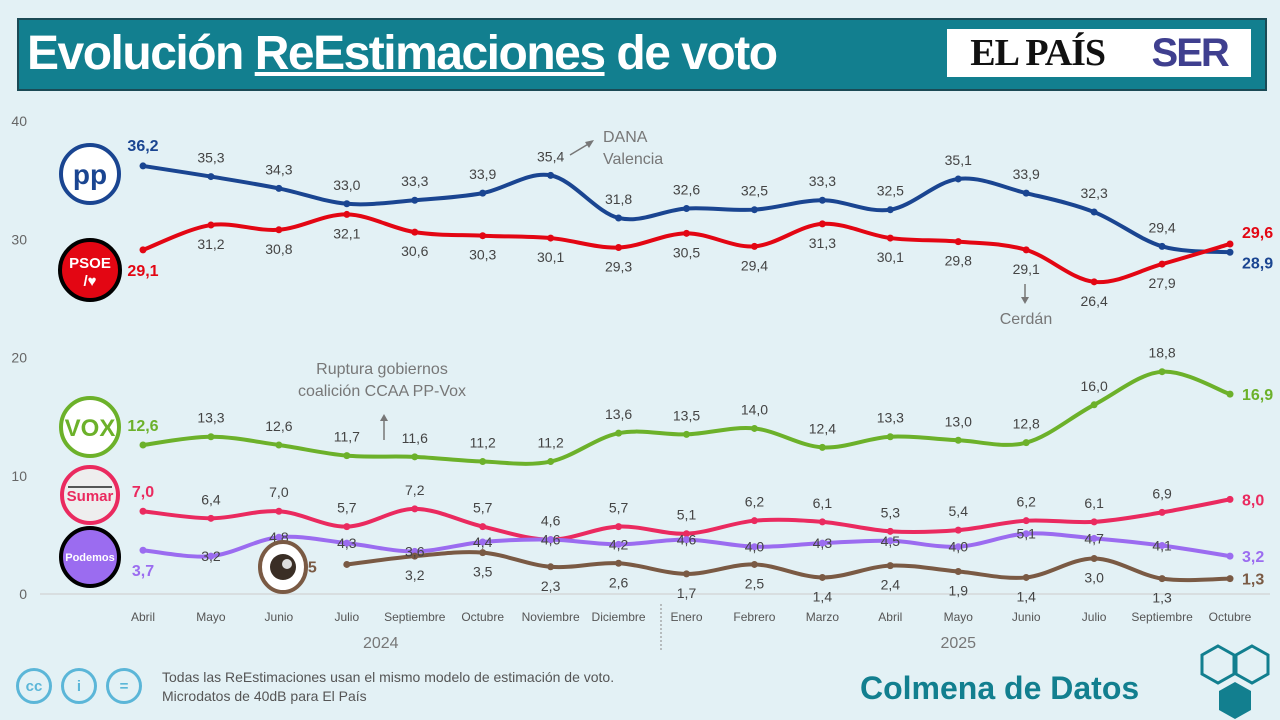 This screenshot has width=1280, height=720. What do you see at coordinates (551, 521) in the screenshot?
I see `data-label-sumar: 4,6` at bounding box center [551, 521].